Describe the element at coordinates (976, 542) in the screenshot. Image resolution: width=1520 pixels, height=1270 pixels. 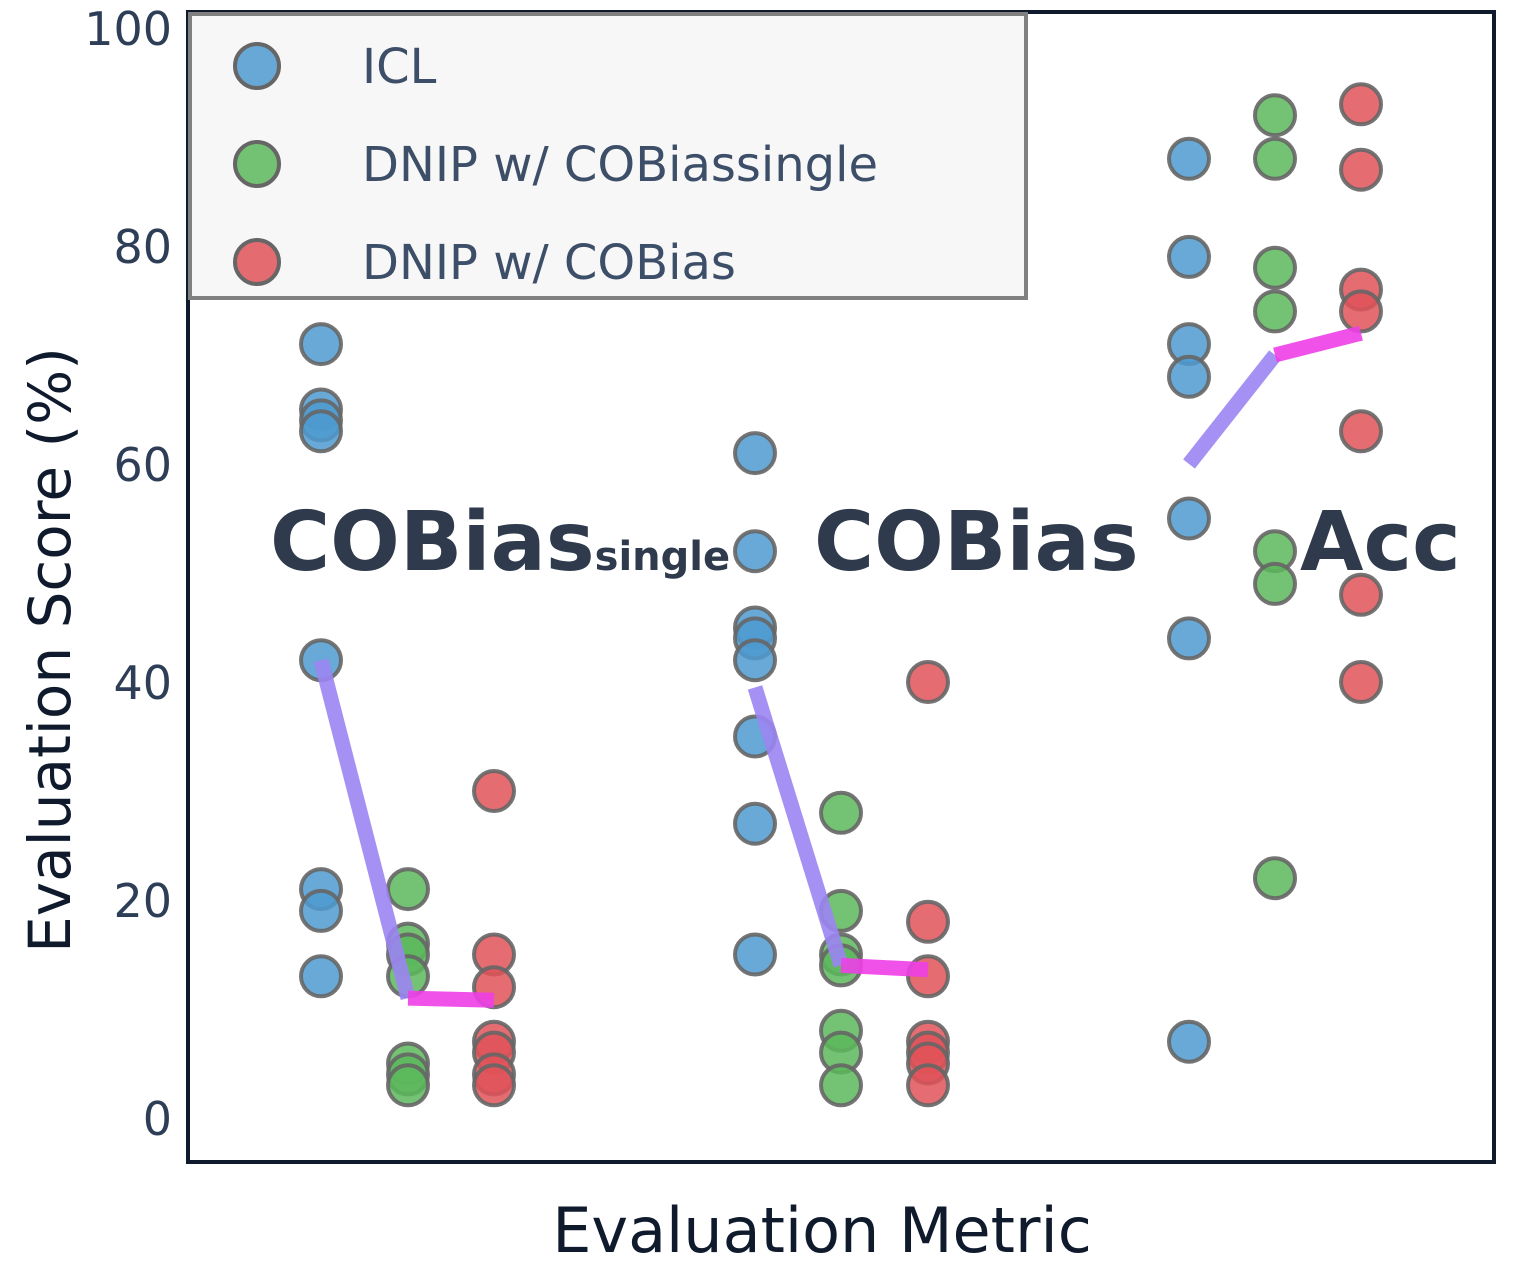
I see `group-label: COBias` at that location.